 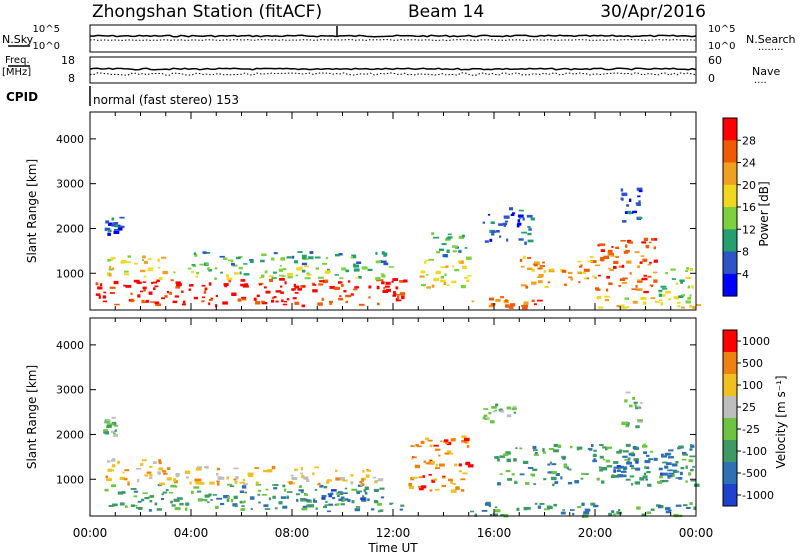 I want to click on time-tick-label: 08:00, so click(x=292, y=533).